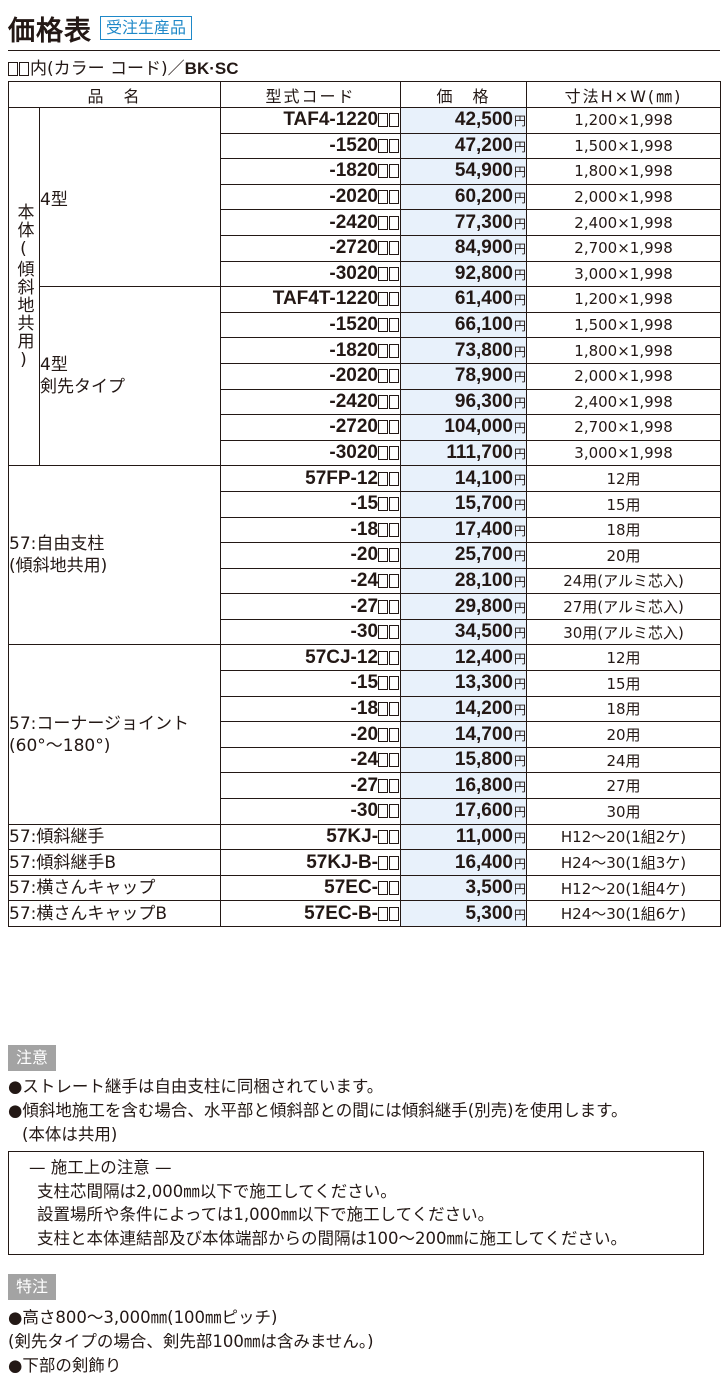 Image resolution: width=724 pixels, height=1389 pixels. What do you see at coordinates (365, 274) in the screenshot?
I see `table-row: -3020 92,800円 3,000×1,998` at bounding box center [365, 274].